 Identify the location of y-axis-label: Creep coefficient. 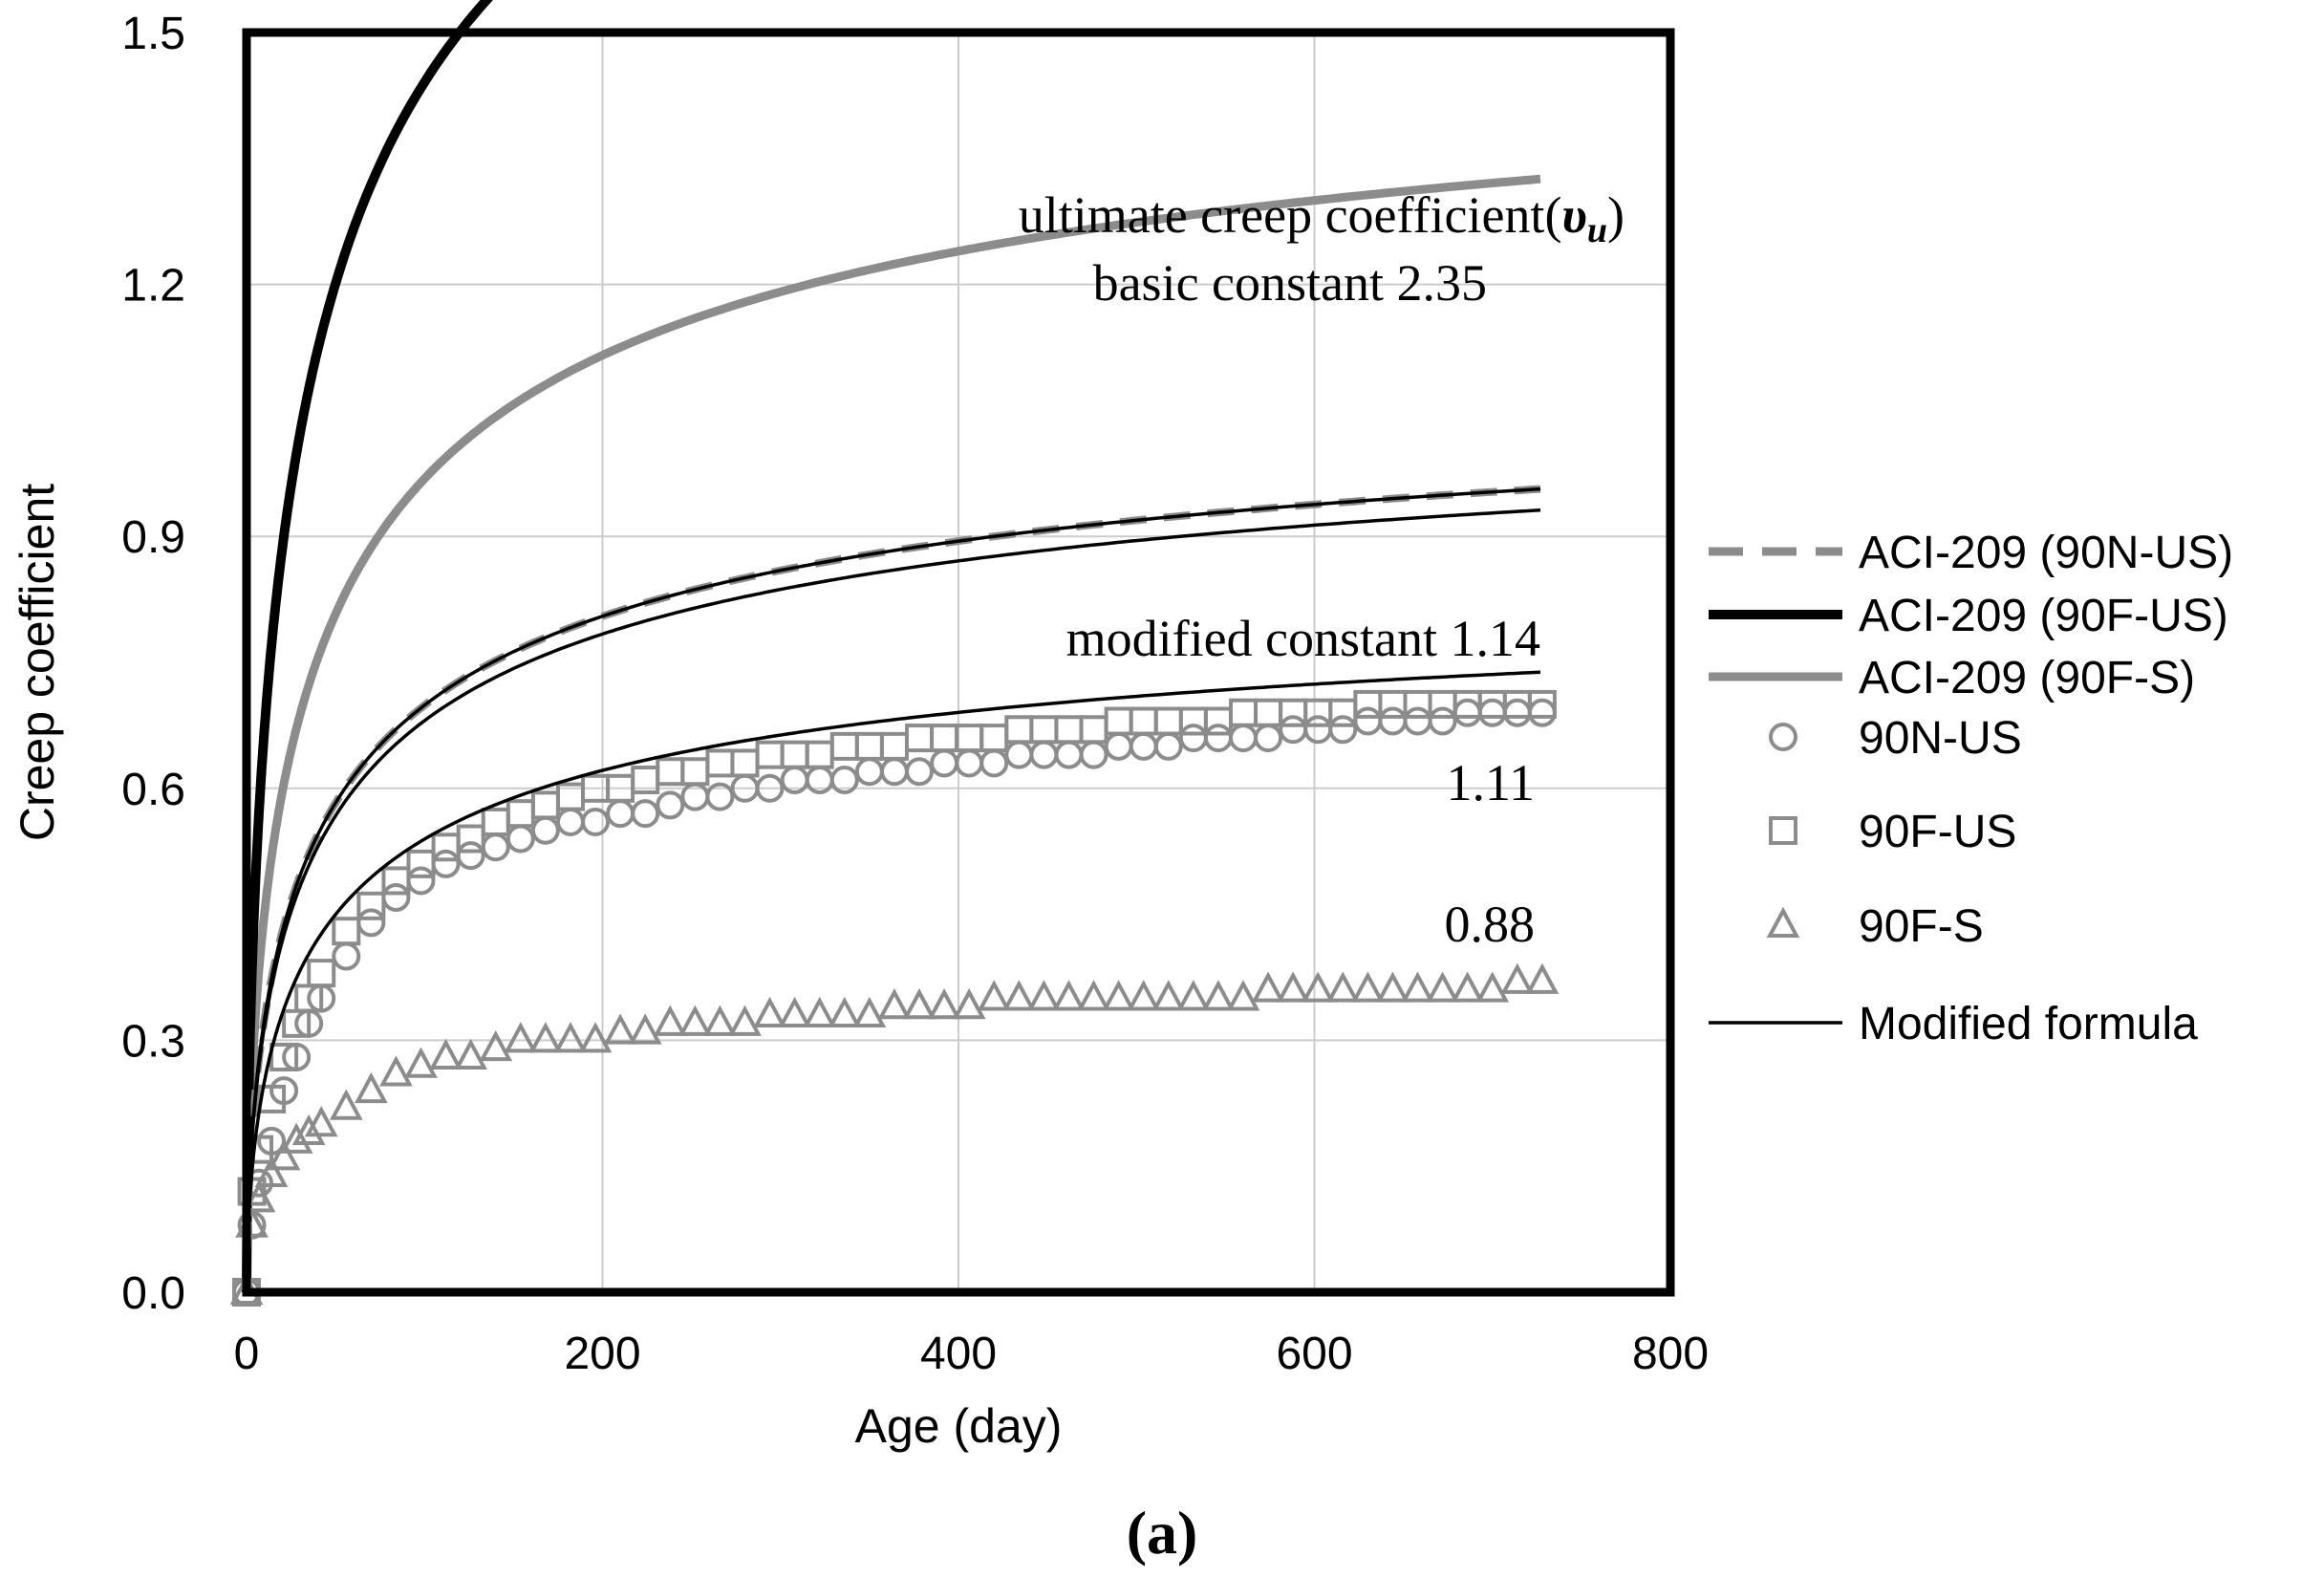
(37, 662).